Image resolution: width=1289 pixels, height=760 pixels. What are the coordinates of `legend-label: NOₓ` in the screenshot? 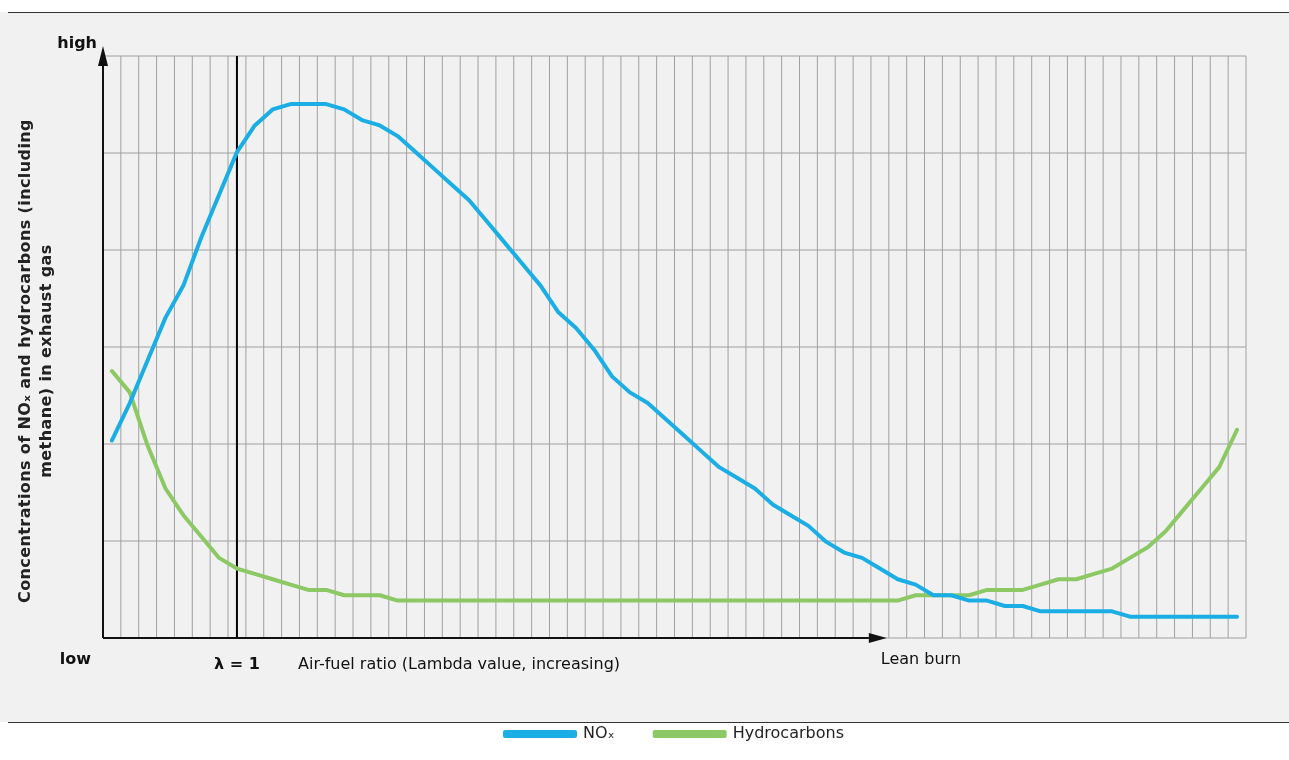 It's located at (599, 733).